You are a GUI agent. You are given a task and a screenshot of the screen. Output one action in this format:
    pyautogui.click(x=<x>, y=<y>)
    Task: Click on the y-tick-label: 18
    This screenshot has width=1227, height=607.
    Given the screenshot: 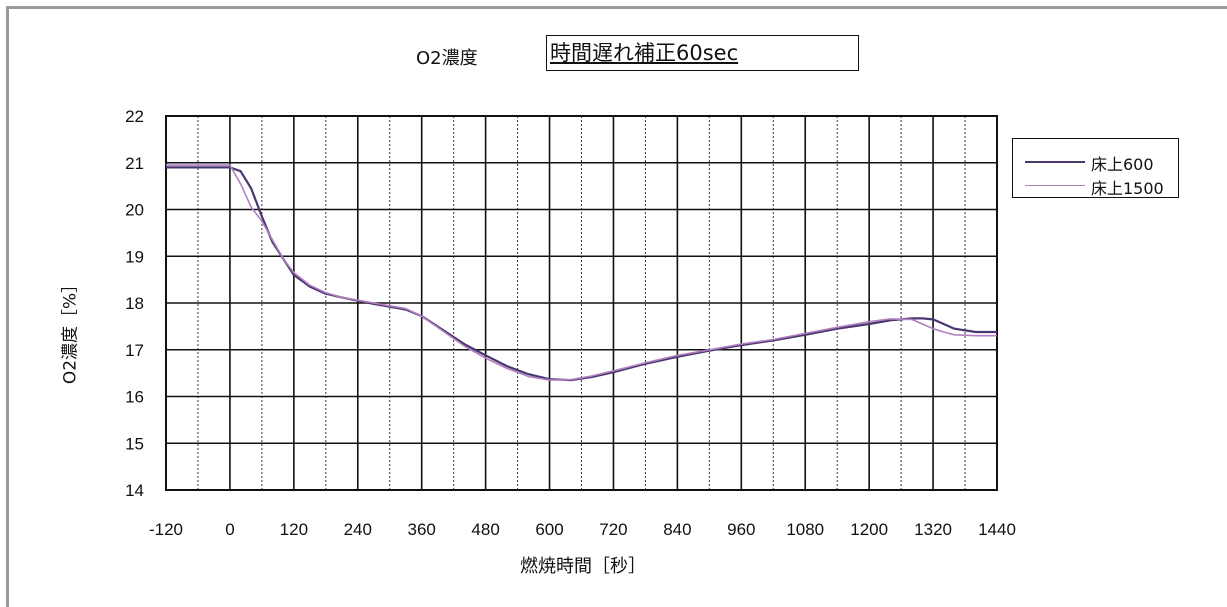 What is the action you would take?
    pyautogui.click(x=134, y=303)
    